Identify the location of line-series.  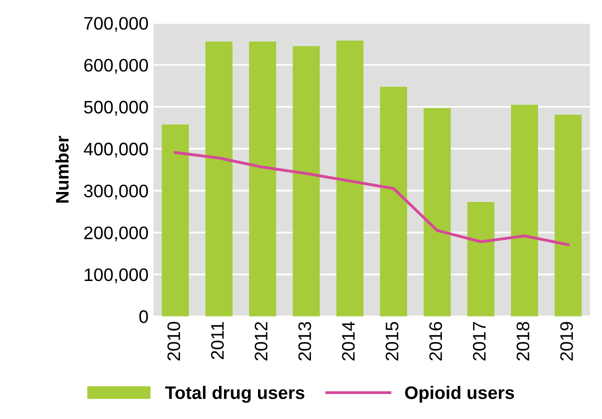
(372, 198).